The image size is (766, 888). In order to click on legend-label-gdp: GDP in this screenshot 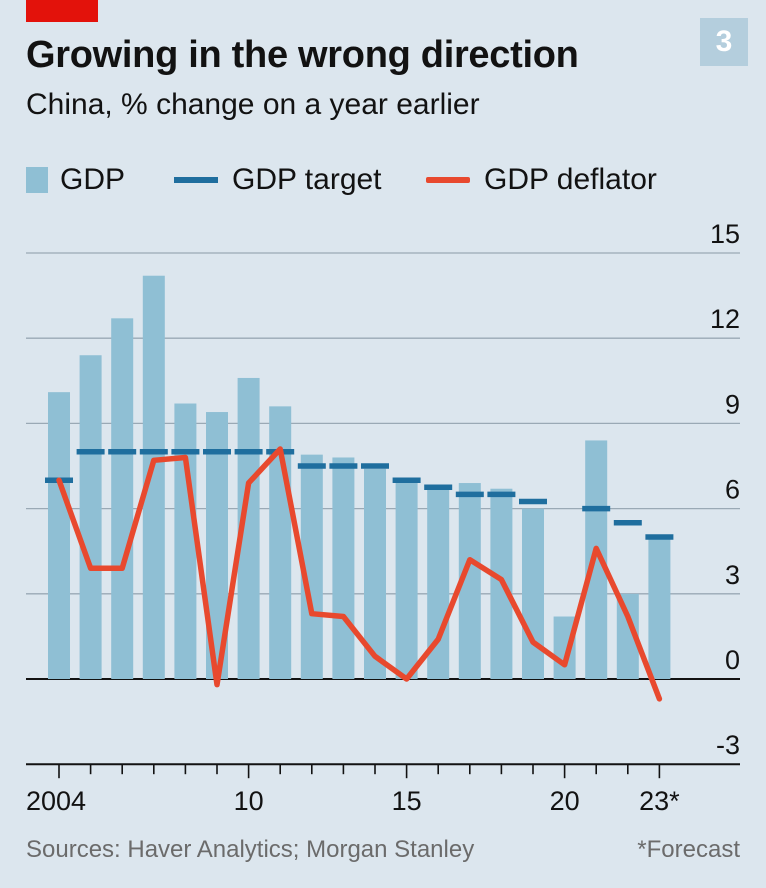, I will do `click(93, 179)`.